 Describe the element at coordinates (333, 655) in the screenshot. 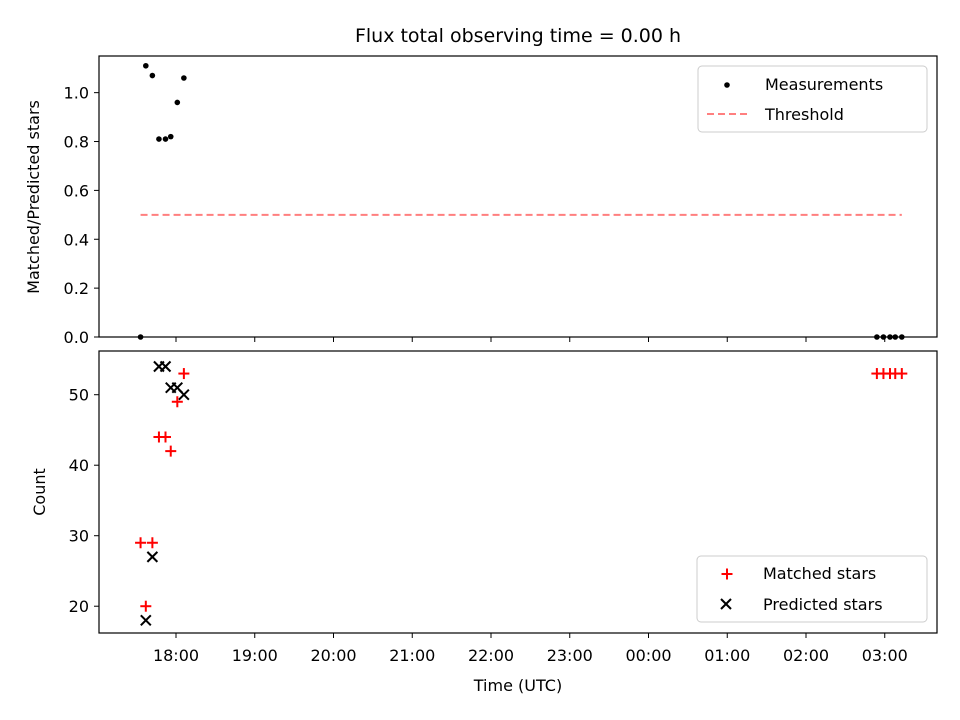

I see `x-tick-label: 20:00` at that location.